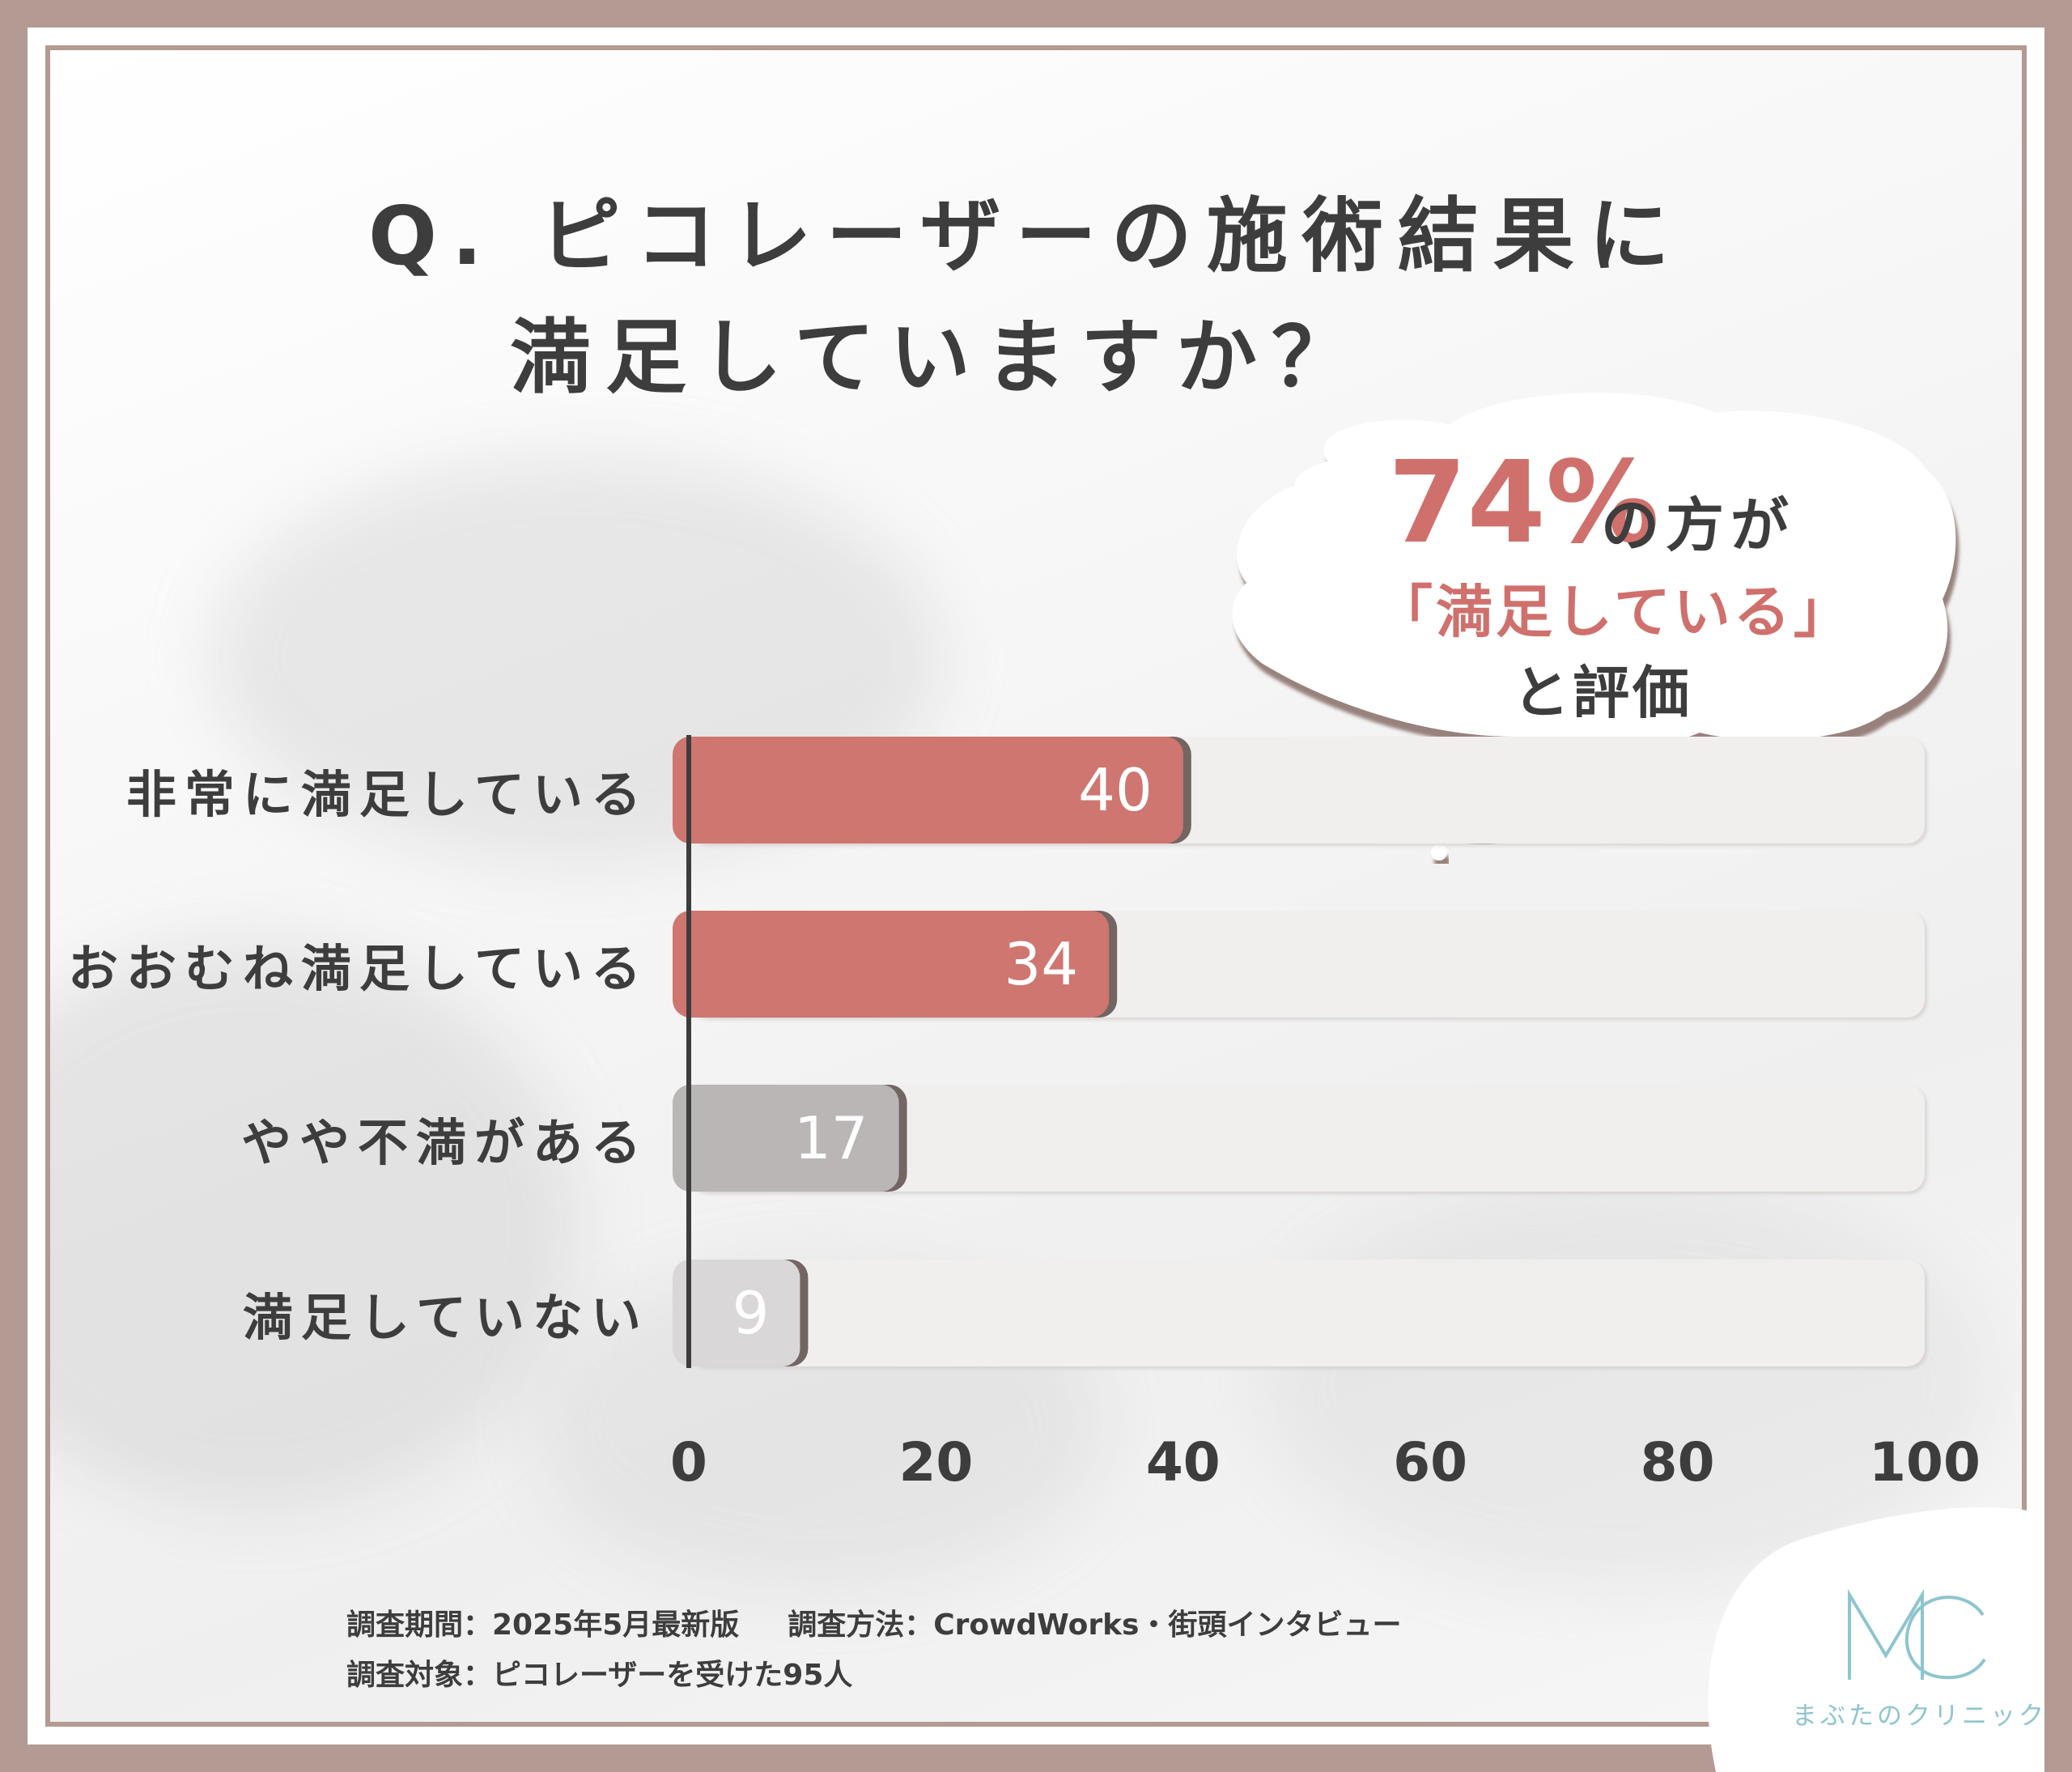 The image size is (2072, 1772). I want to click on category-label: おおむね満足している, so click(358, 968).